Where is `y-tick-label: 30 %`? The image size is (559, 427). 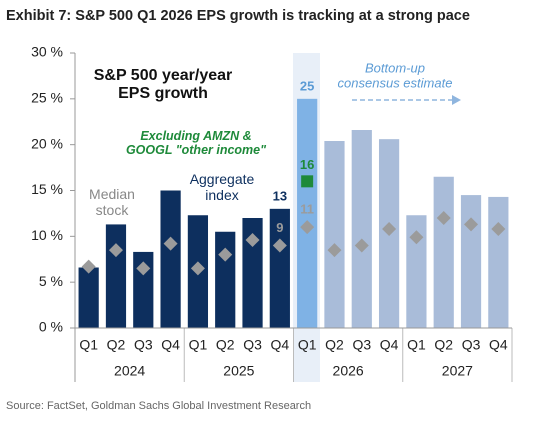 y-tick-label: 30 % is located at coordinates (47, 52).